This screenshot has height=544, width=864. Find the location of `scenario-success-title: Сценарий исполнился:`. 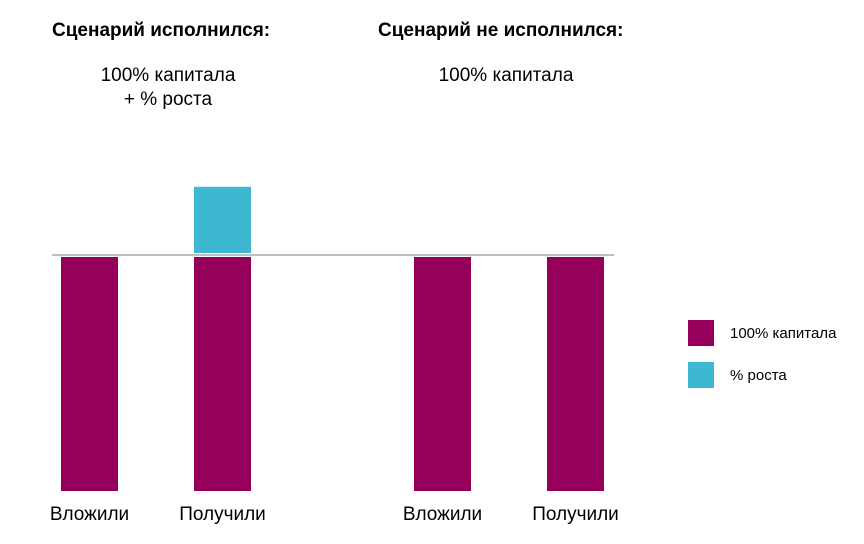

scenario-success-title: Сценарий исполнился: is located at coordinates (161, 30).